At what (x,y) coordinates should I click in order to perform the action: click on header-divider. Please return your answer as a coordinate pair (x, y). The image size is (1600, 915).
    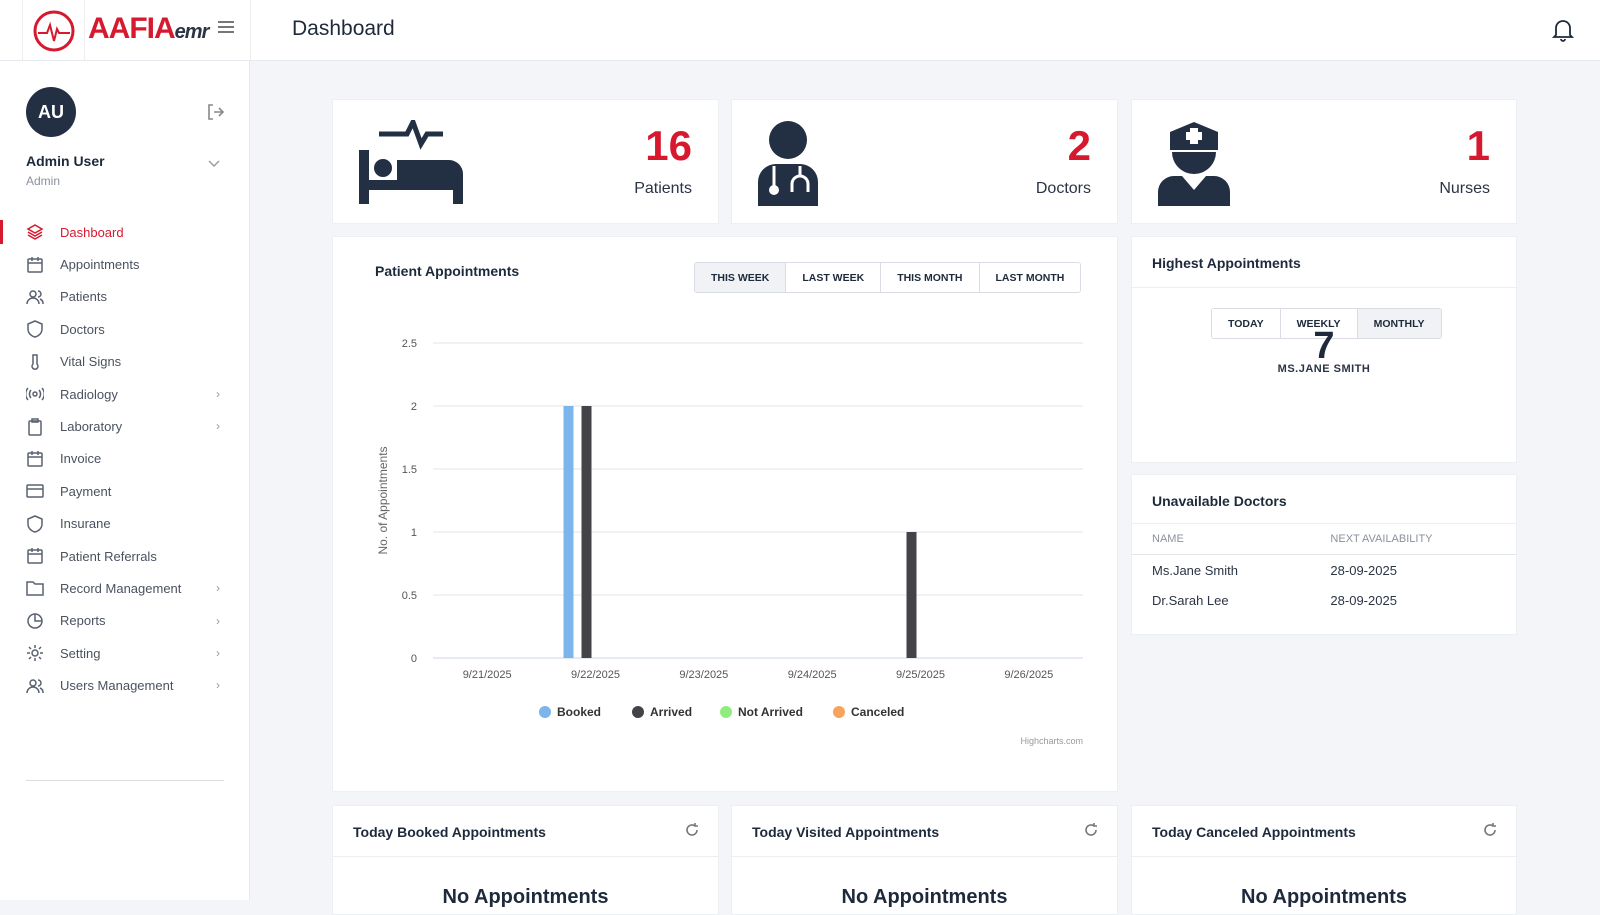
    Looking at the image, I should click on (250, 30).